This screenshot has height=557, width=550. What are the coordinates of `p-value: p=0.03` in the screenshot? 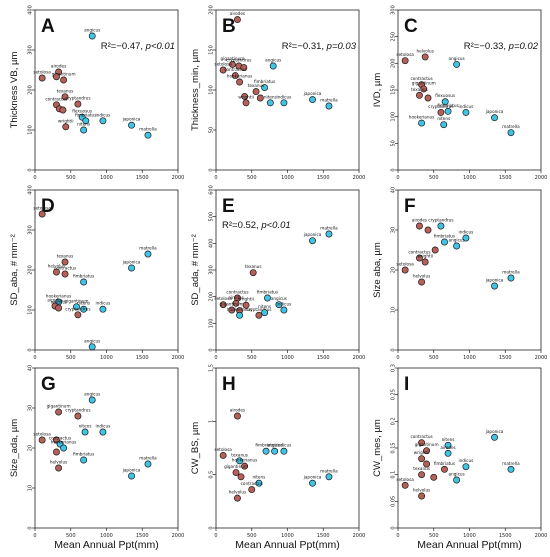 It's located at (341, 46).